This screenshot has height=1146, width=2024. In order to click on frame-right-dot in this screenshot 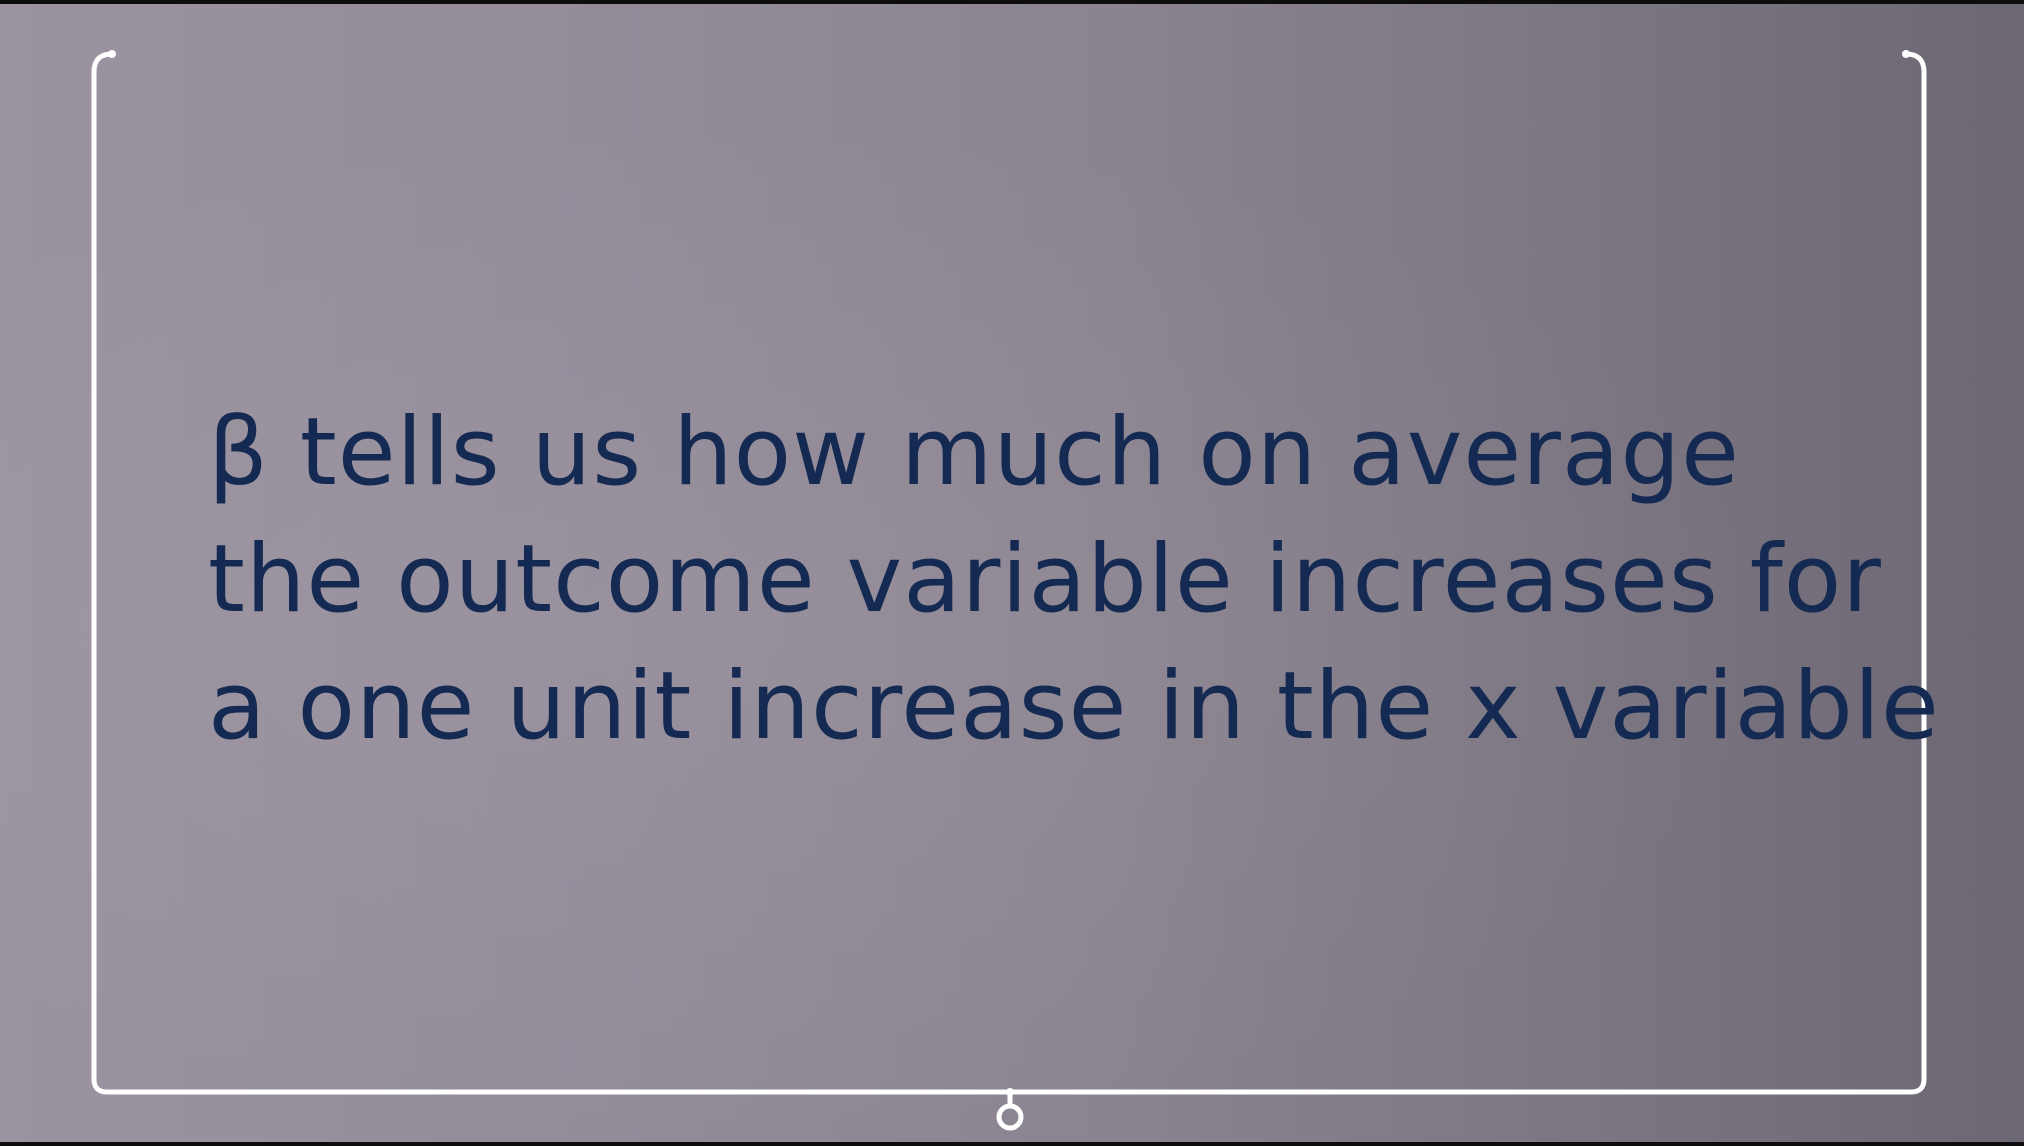, I will do `click(1906, 54)`.